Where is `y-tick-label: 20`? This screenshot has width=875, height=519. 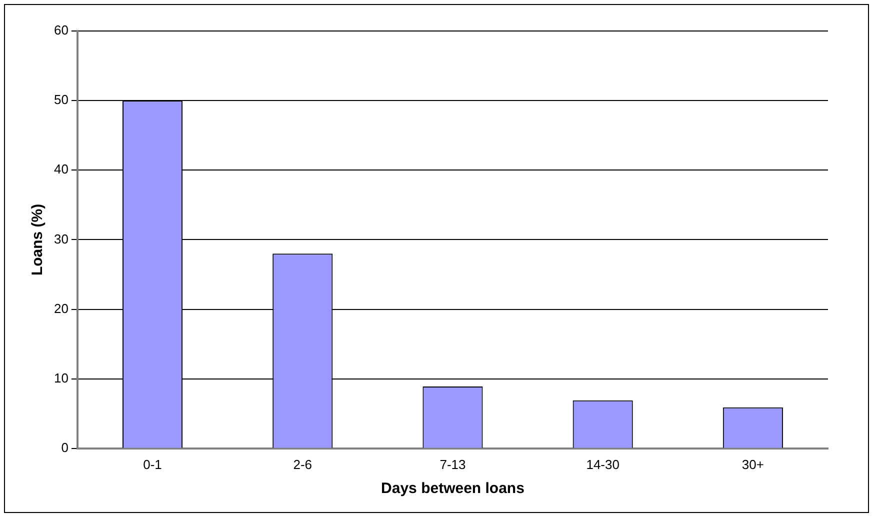 y-tick-label: 20 is located at coordinates (61, 308).